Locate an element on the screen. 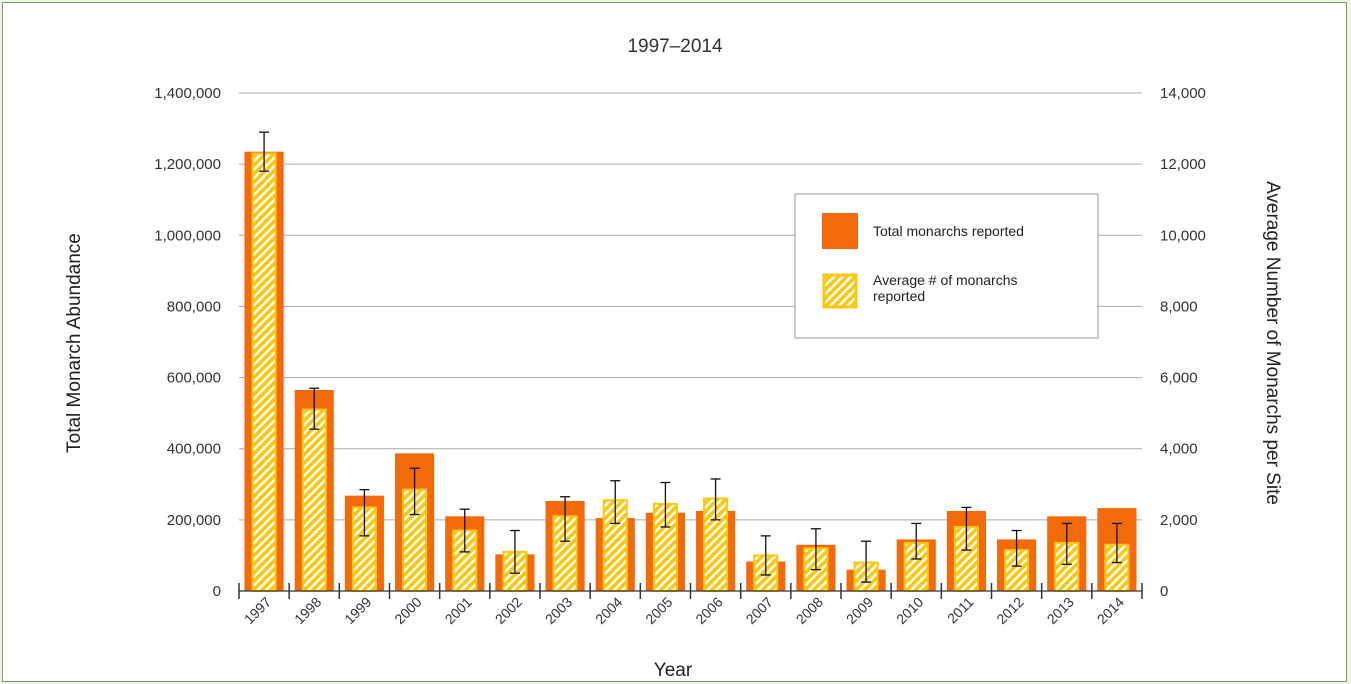 The width and height of the screenshot is (1351, 684). y2-tick-label: 0 is located at coordinates (1164, 591).